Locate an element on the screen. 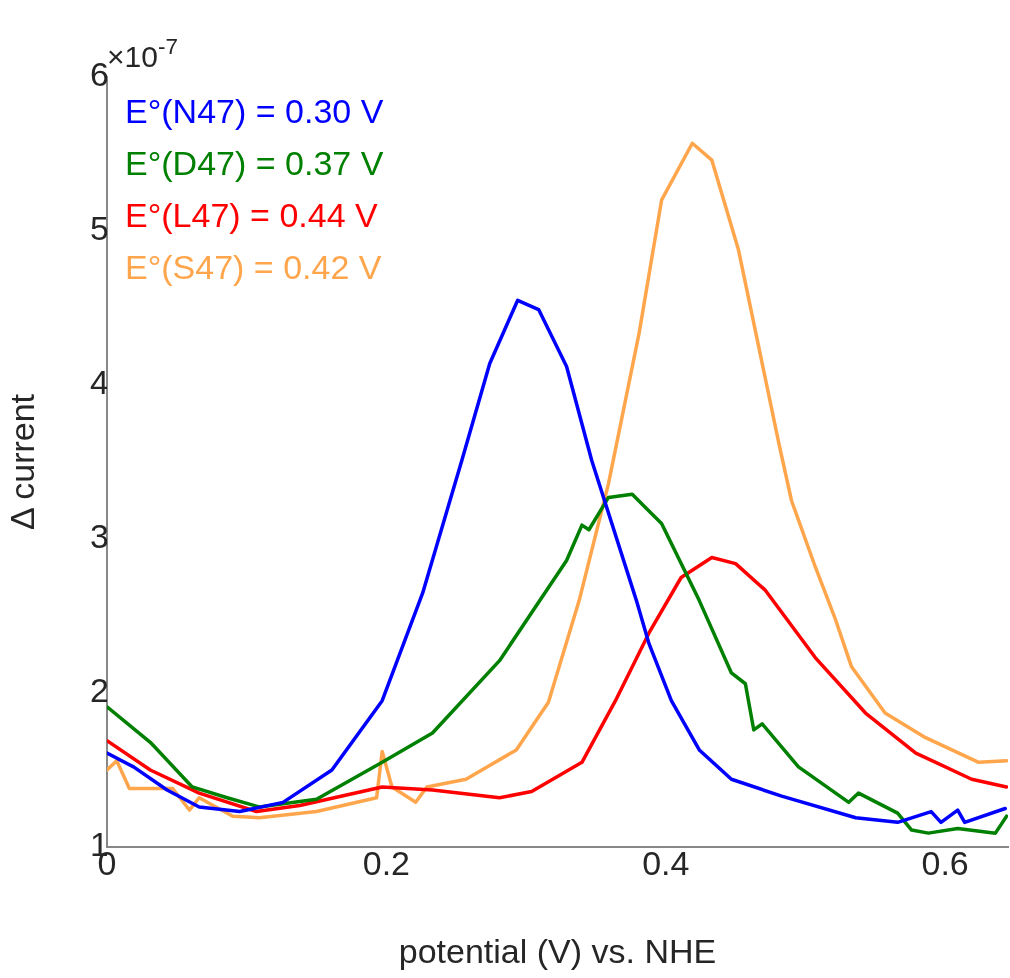  x-tick-label: 0.2 is located at coordinates (386, 862).